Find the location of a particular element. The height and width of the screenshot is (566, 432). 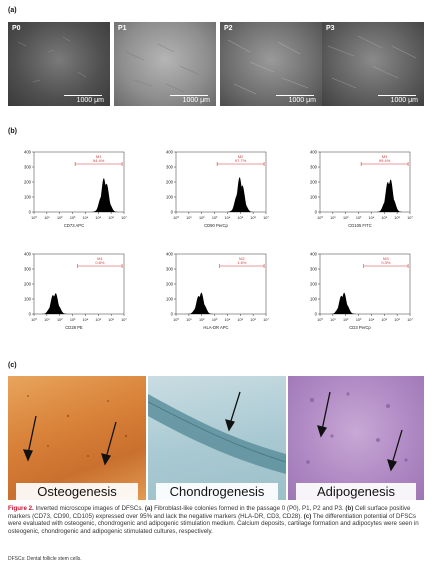

caption-text: Inverted microscope images of DFSCs. is located at coordinates (89, 508).